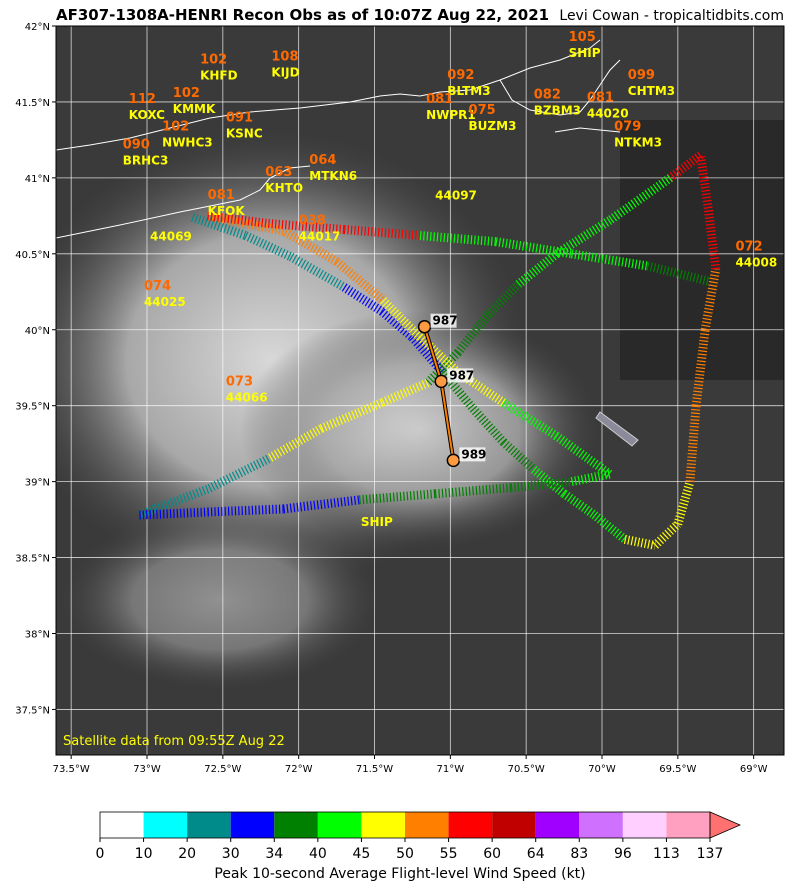 This screenshot has width=800, height=888. I want to click on station-id: KOXC, so click(147, 115).